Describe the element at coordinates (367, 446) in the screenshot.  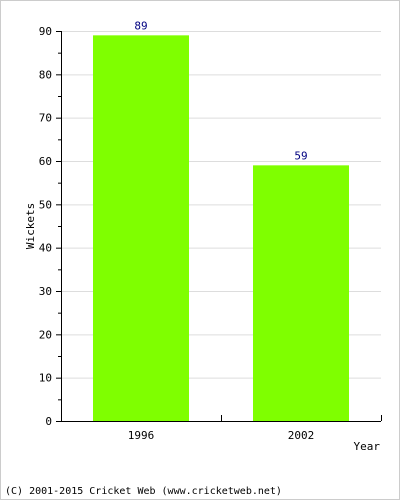
I see `x-axis-title: Year` at that location.